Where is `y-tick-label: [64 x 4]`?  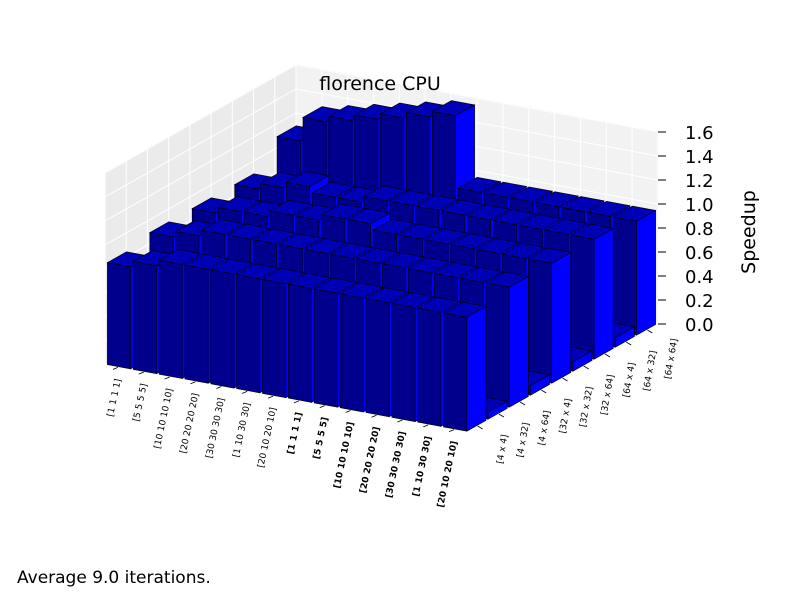 y-tick-label: [64 x 4] is located at coordinates (630, 380).